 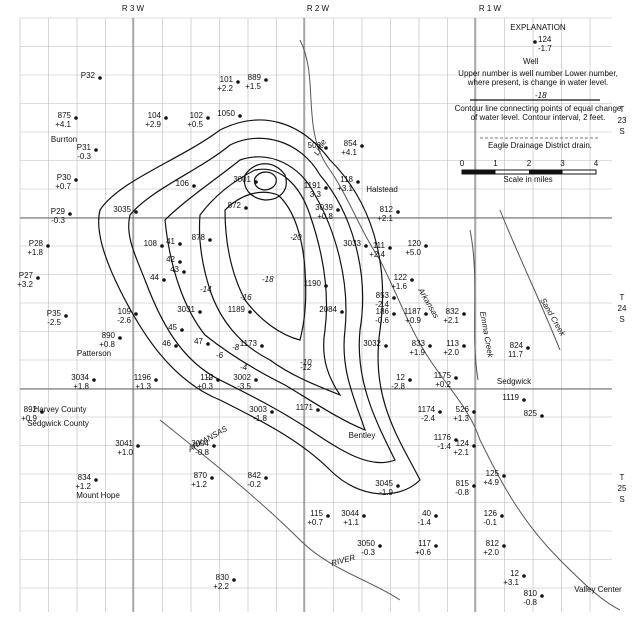 I want to click on well-number: 1189, so click(x=237, y=309).